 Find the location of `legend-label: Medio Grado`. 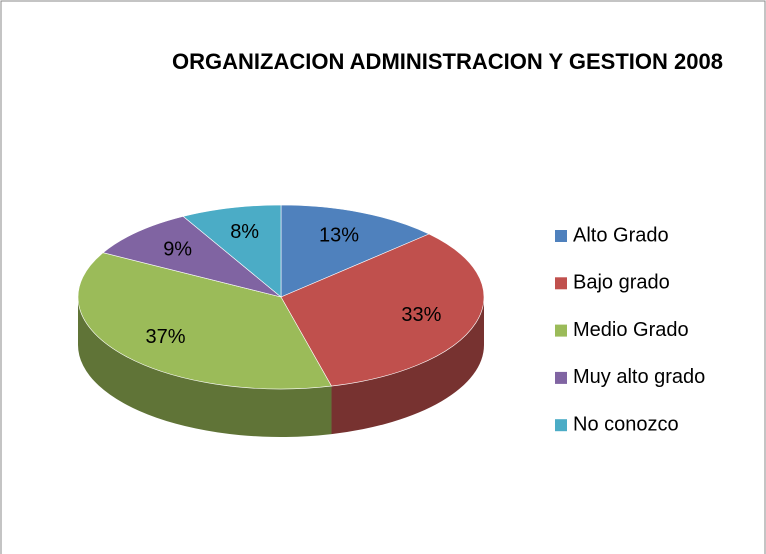

legend-label: Medio Grado is located at coordinates (631, 330).